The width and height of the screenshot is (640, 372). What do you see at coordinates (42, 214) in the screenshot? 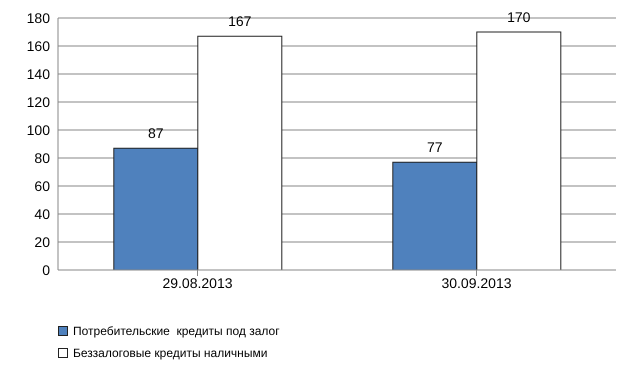
I see `y-tick-label: 40` at bounding box center [42, 214].